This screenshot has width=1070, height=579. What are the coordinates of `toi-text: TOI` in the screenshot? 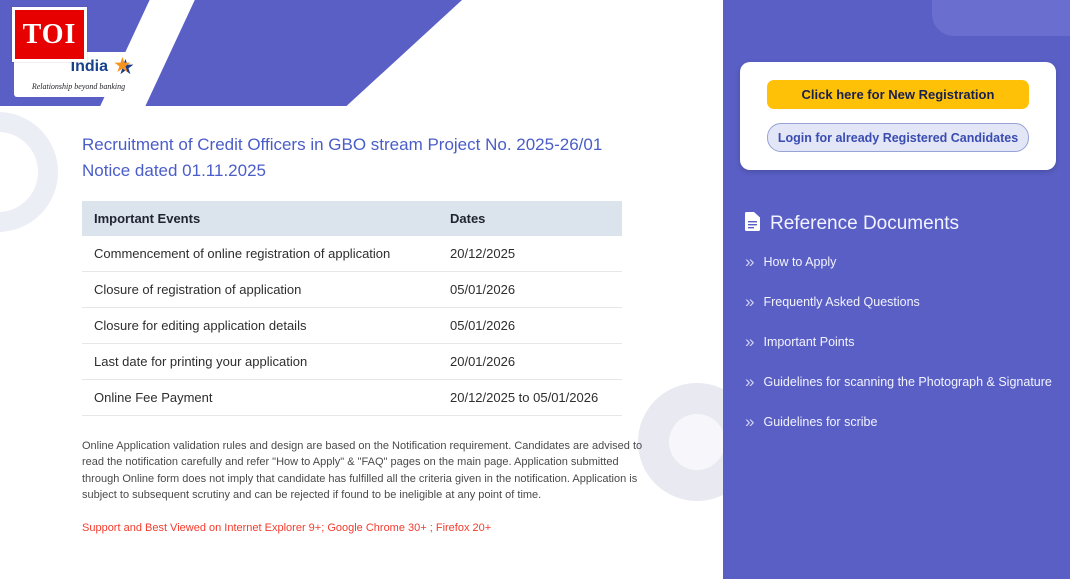 It's located at (49, 34).